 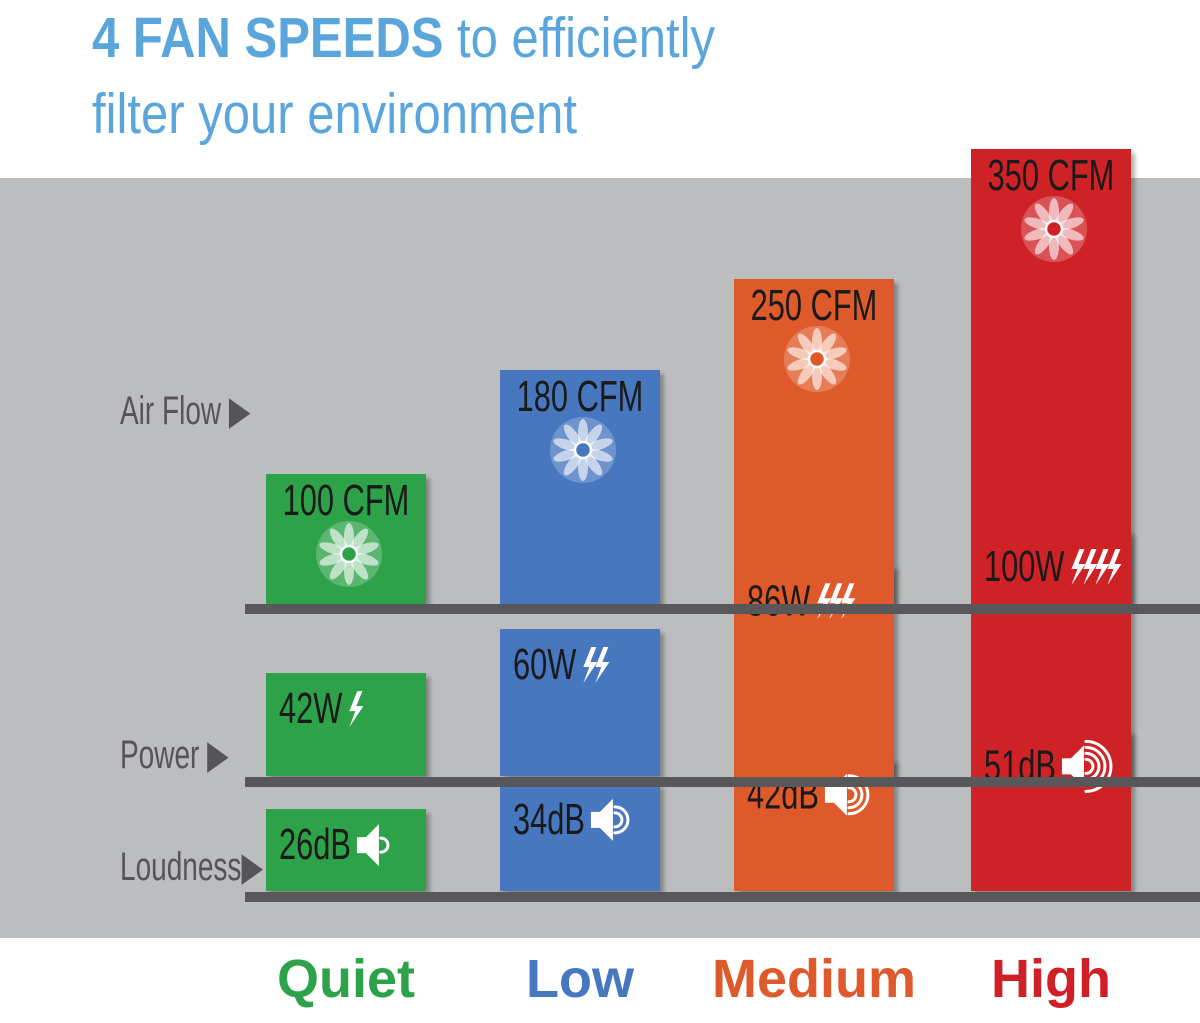 What do you see at coordinates (346, 501) in the screenshot?
I see `airflow-value-label: 100 CFM` at bounding box center [346, 501].